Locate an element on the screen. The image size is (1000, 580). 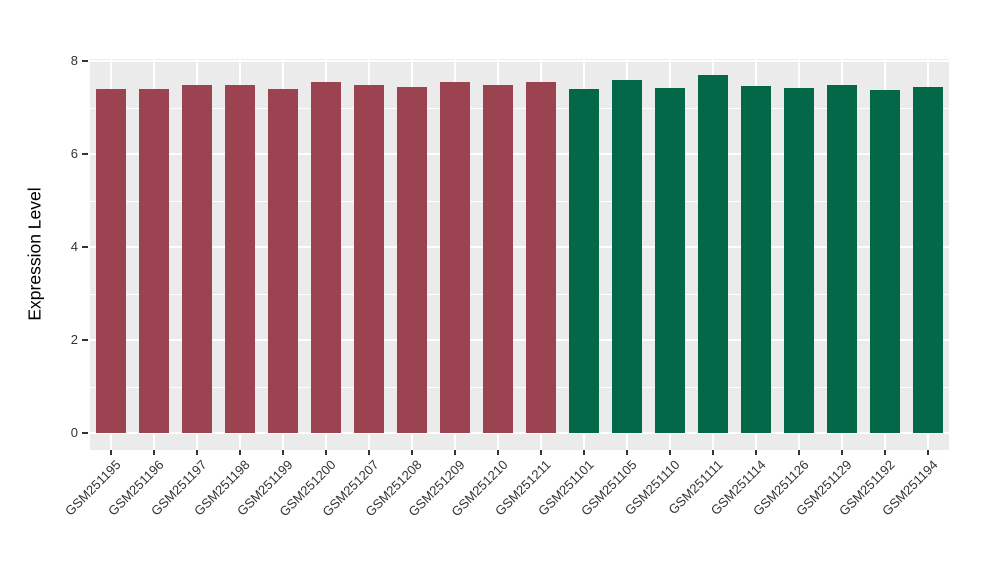
y-tick-label: 0 is located at coordinates (74, 432).